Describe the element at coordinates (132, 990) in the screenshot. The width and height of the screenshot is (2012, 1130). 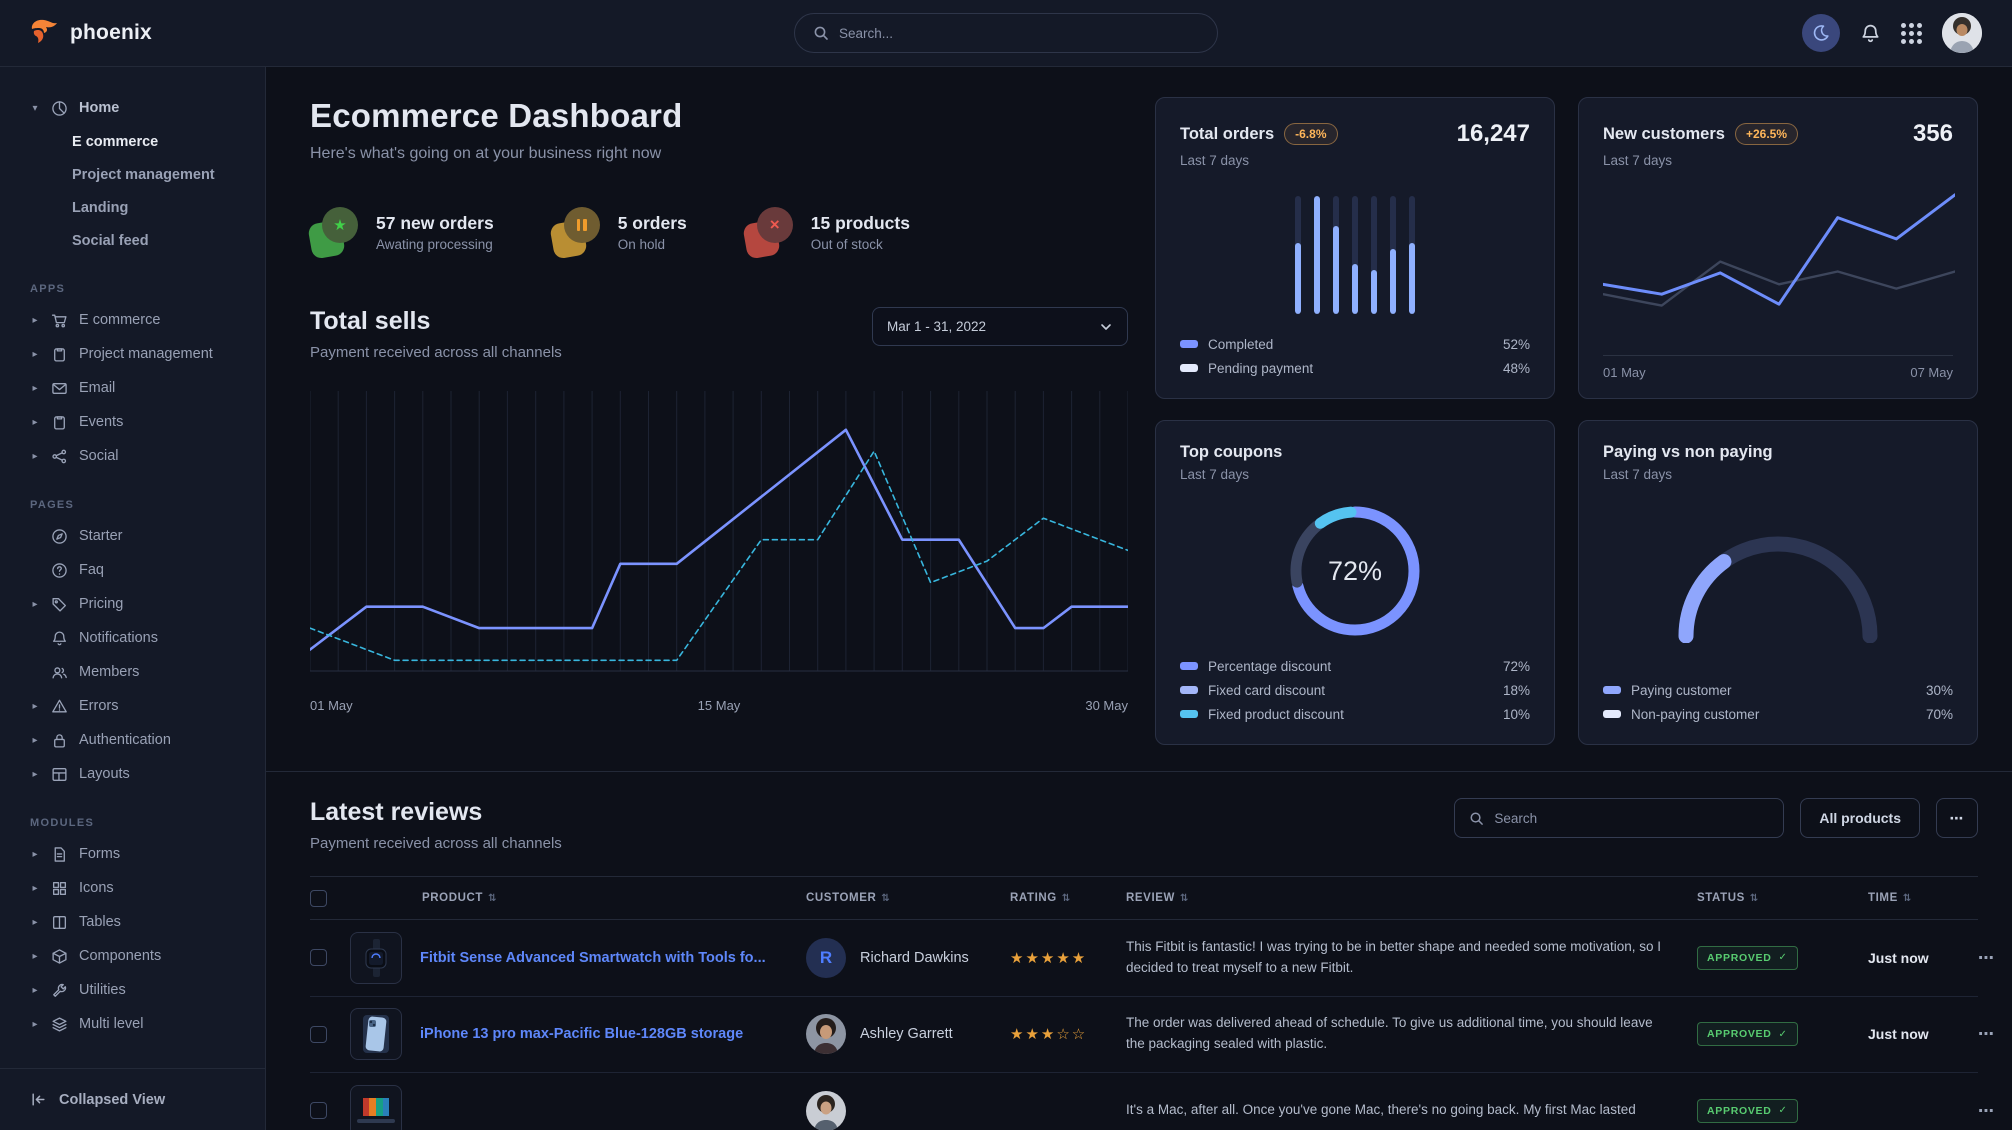
I see `sidebar-item-utilities: ▸ Utilities` at that location.